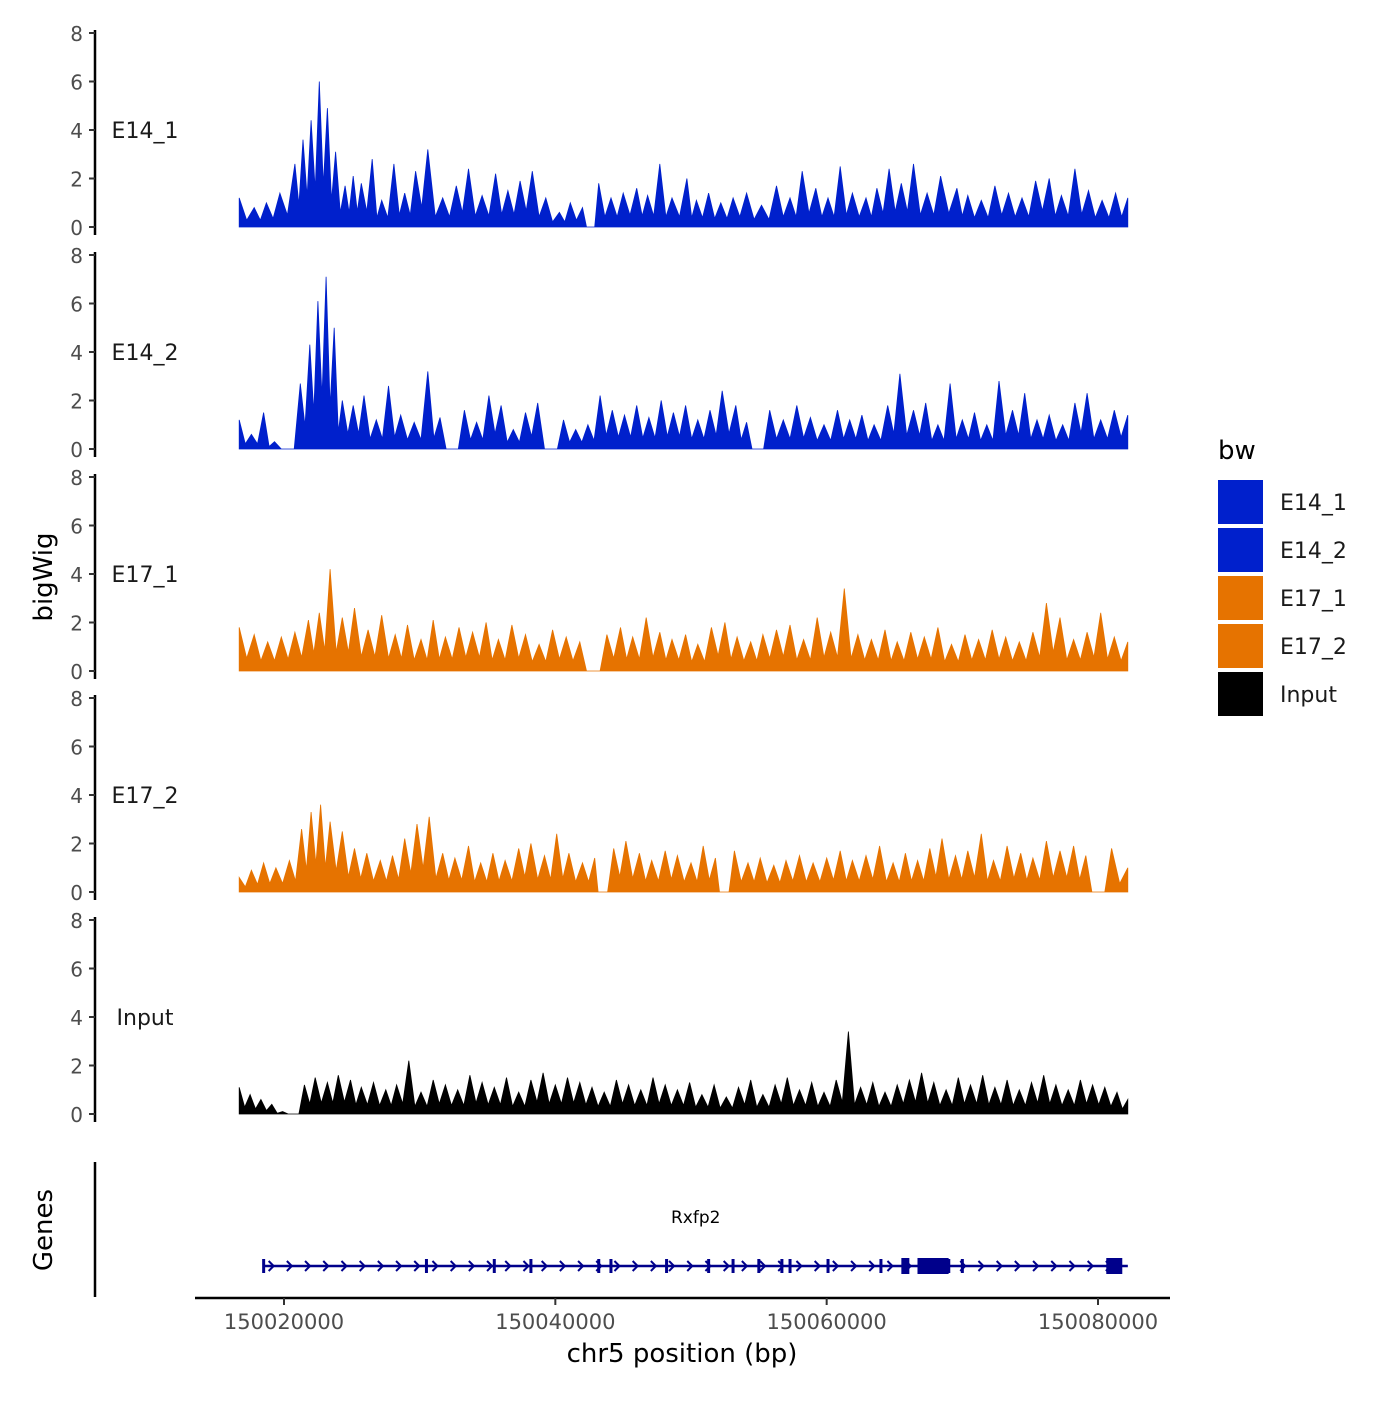 The height and width of the screenshot is (1404, 1400). What do you see at coordinates (555, 1322) in the screenshot?
I see `x-tick-label: 150040000` at bounding box center [555, 1322].